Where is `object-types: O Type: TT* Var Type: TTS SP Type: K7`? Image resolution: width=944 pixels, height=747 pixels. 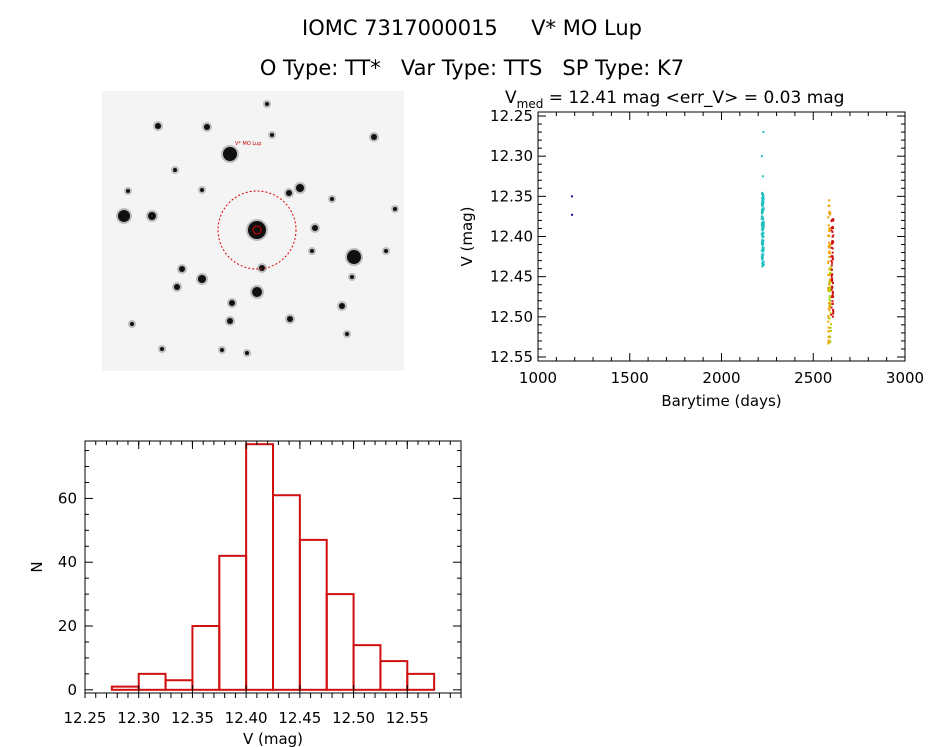
object-types: O Type: TT* Var Type: TTS SP Type: K7 is located at coordinates (472, 68).